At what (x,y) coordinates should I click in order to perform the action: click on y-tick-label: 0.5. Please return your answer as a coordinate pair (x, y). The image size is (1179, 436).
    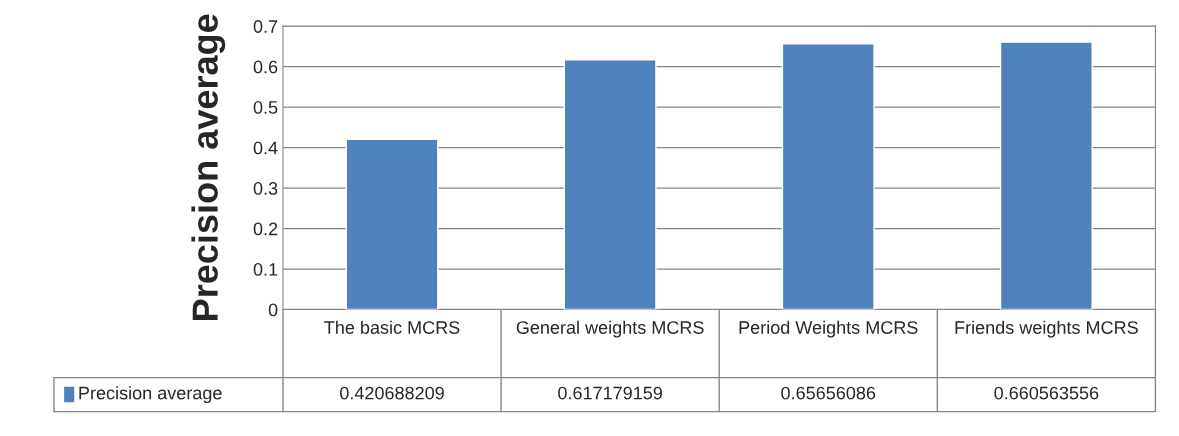
    Looking at the image, I should click on (265, 107).